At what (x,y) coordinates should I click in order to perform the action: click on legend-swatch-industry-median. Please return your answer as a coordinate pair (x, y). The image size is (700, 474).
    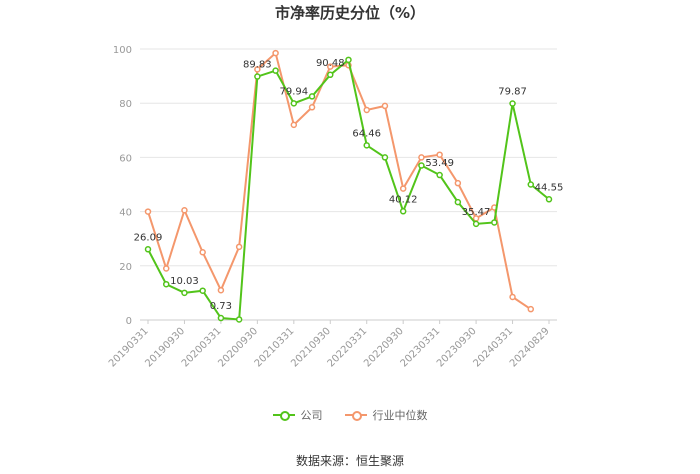
    Looking at the image, I should click on (355, 415).